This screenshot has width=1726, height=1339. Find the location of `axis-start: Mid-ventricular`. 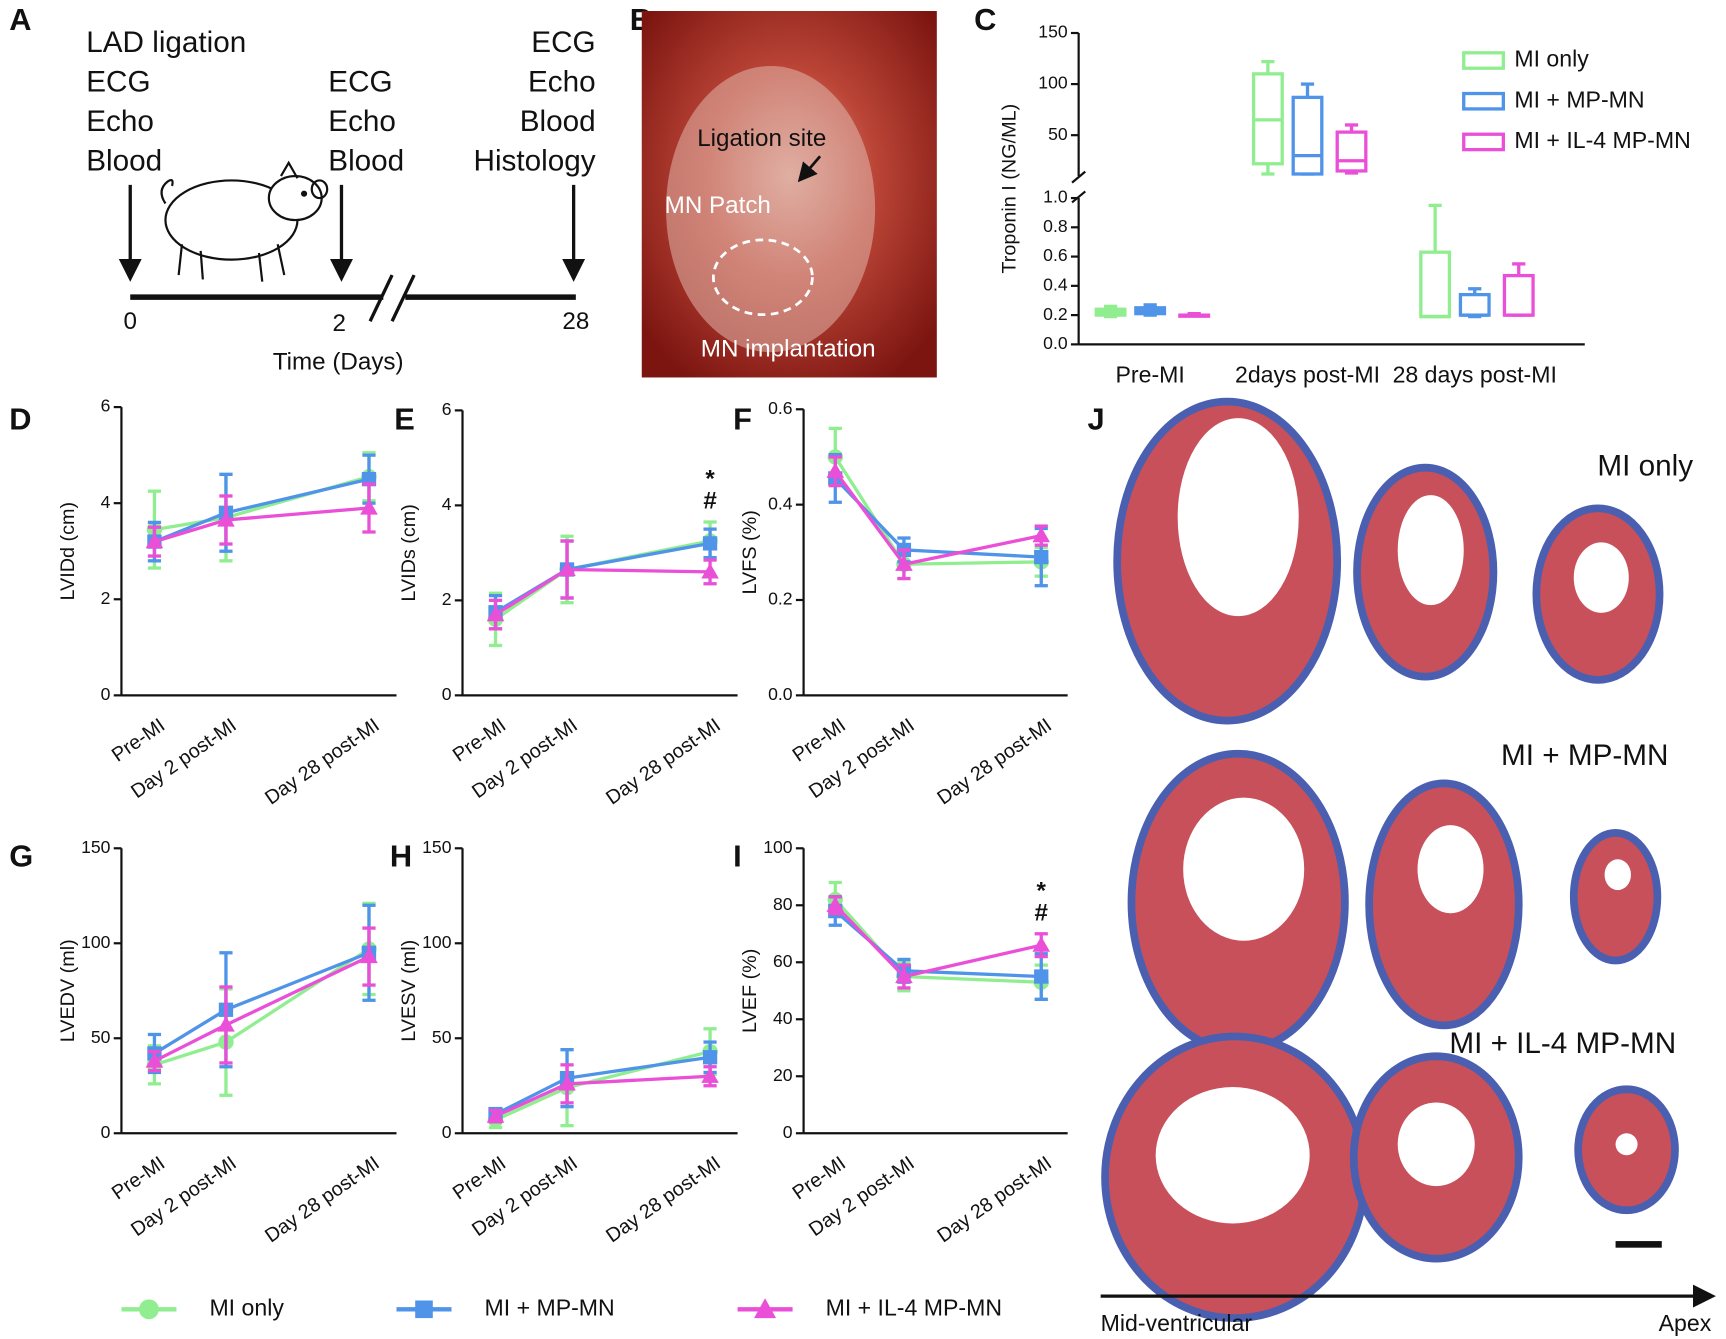

axis-start: Mid-ventricular is located at coordinates (1177, 1323).